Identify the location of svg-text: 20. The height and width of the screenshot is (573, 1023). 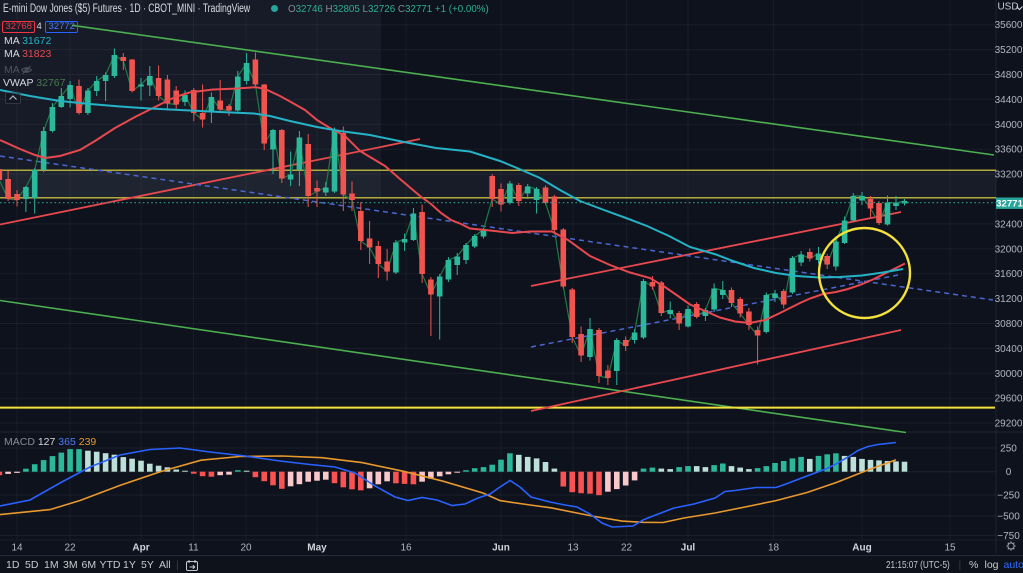
(246, 548).